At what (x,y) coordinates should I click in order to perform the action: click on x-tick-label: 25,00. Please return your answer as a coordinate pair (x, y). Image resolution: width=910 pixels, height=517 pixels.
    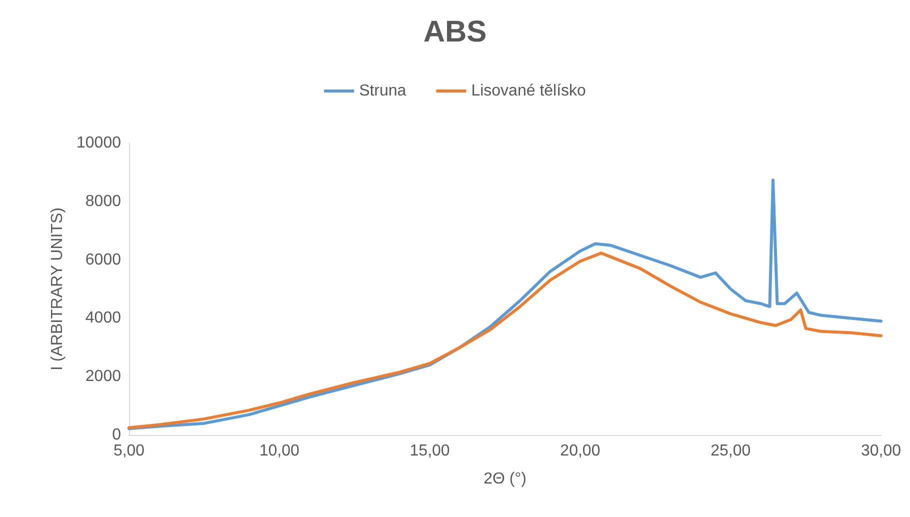
    Looking at the image, I should click on (730, 451).